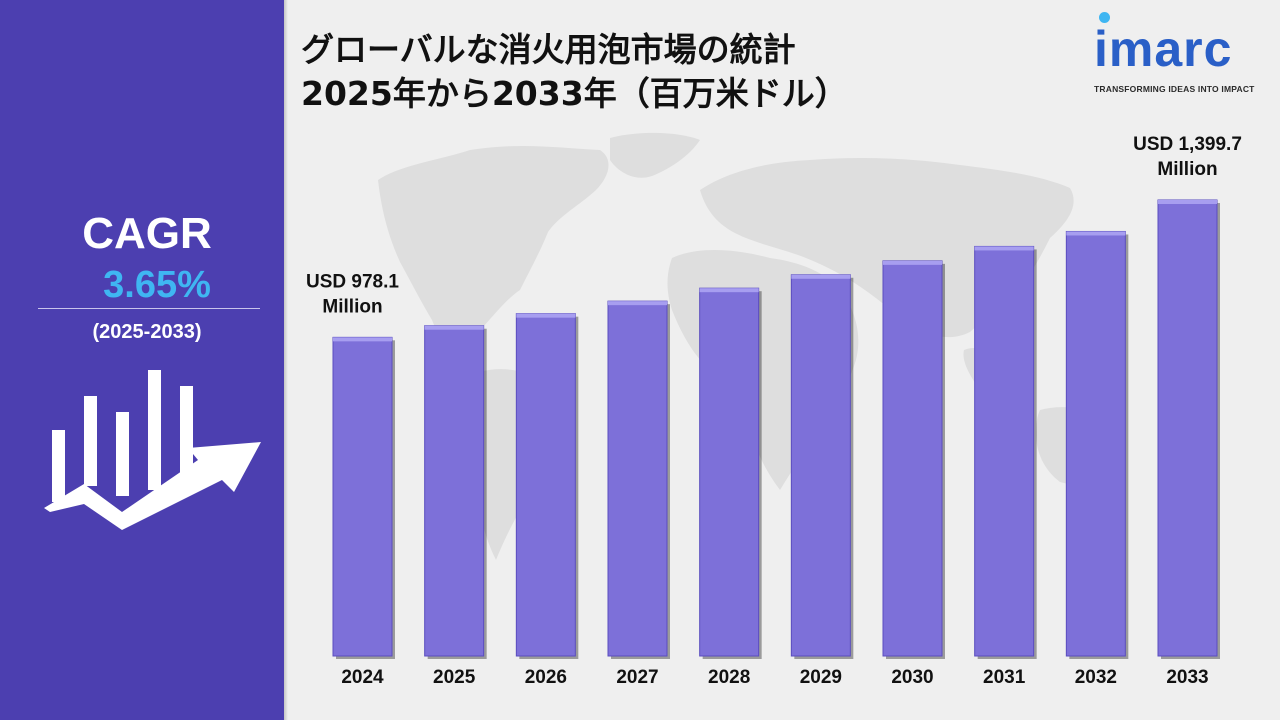 The image size is (1280, 720). I want to click on chart-title: グローバルな消火用泡市場の統計 2025年から2033年（百万米ドル）, so click(574, 72).